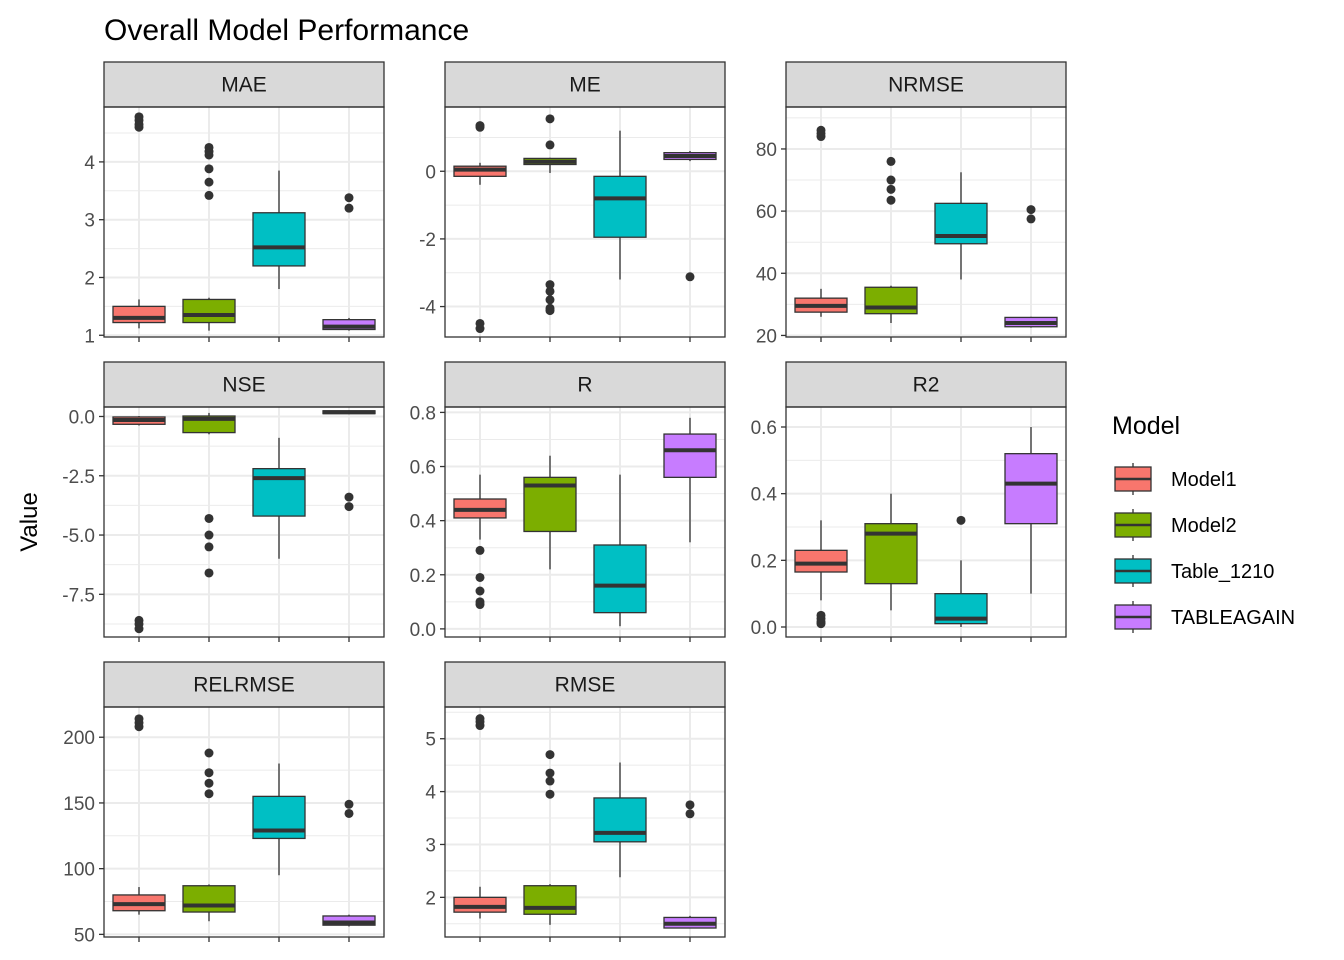  I want to click on y-tick-label: 60, so click(766, 212).